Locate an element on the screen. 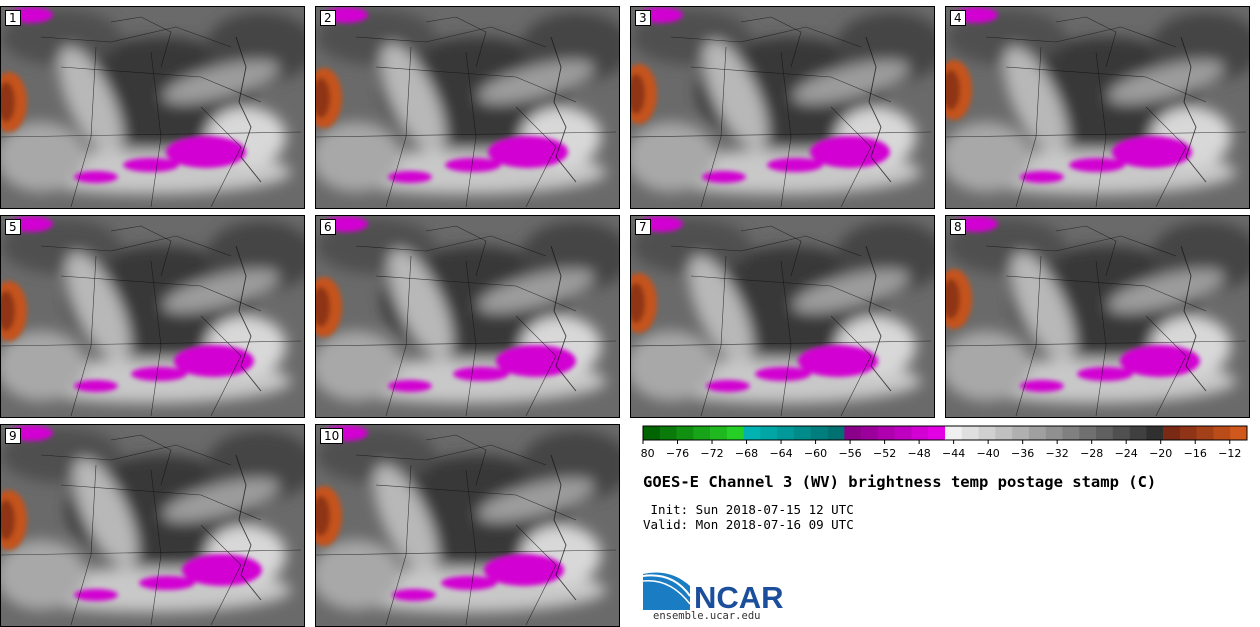 This screenshot has width=1260, height=627. member-panel-9: 9 is located at coordinates (152, 525).